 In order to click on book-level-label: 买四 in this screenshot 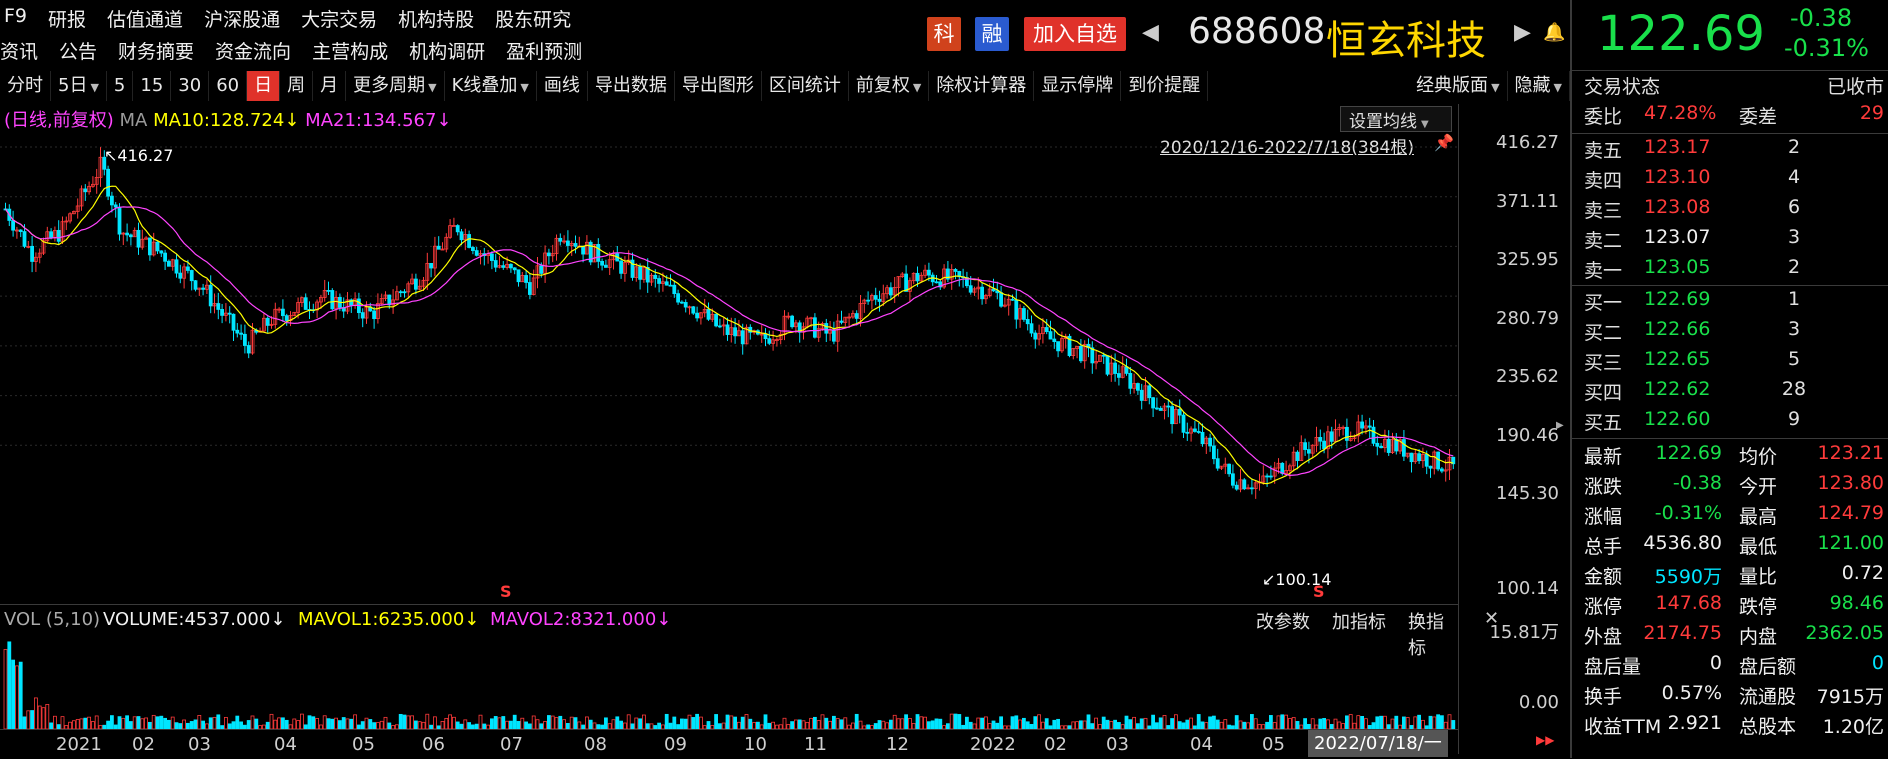, I will do `click(1603, 393)`.